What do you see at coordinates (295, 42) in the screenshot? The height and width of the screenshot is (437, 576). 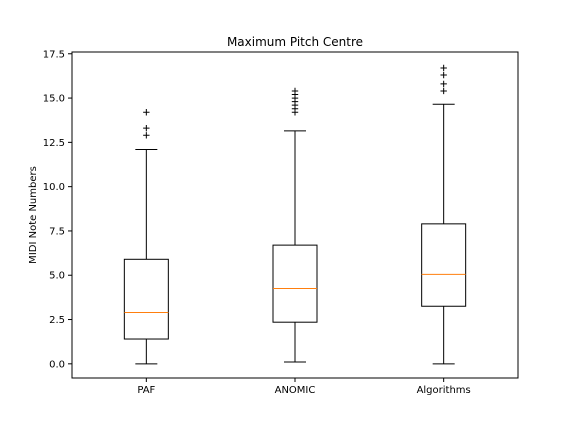 I see `chart-title: Maximum Pitch Centre` at bounding box center [295, 42].